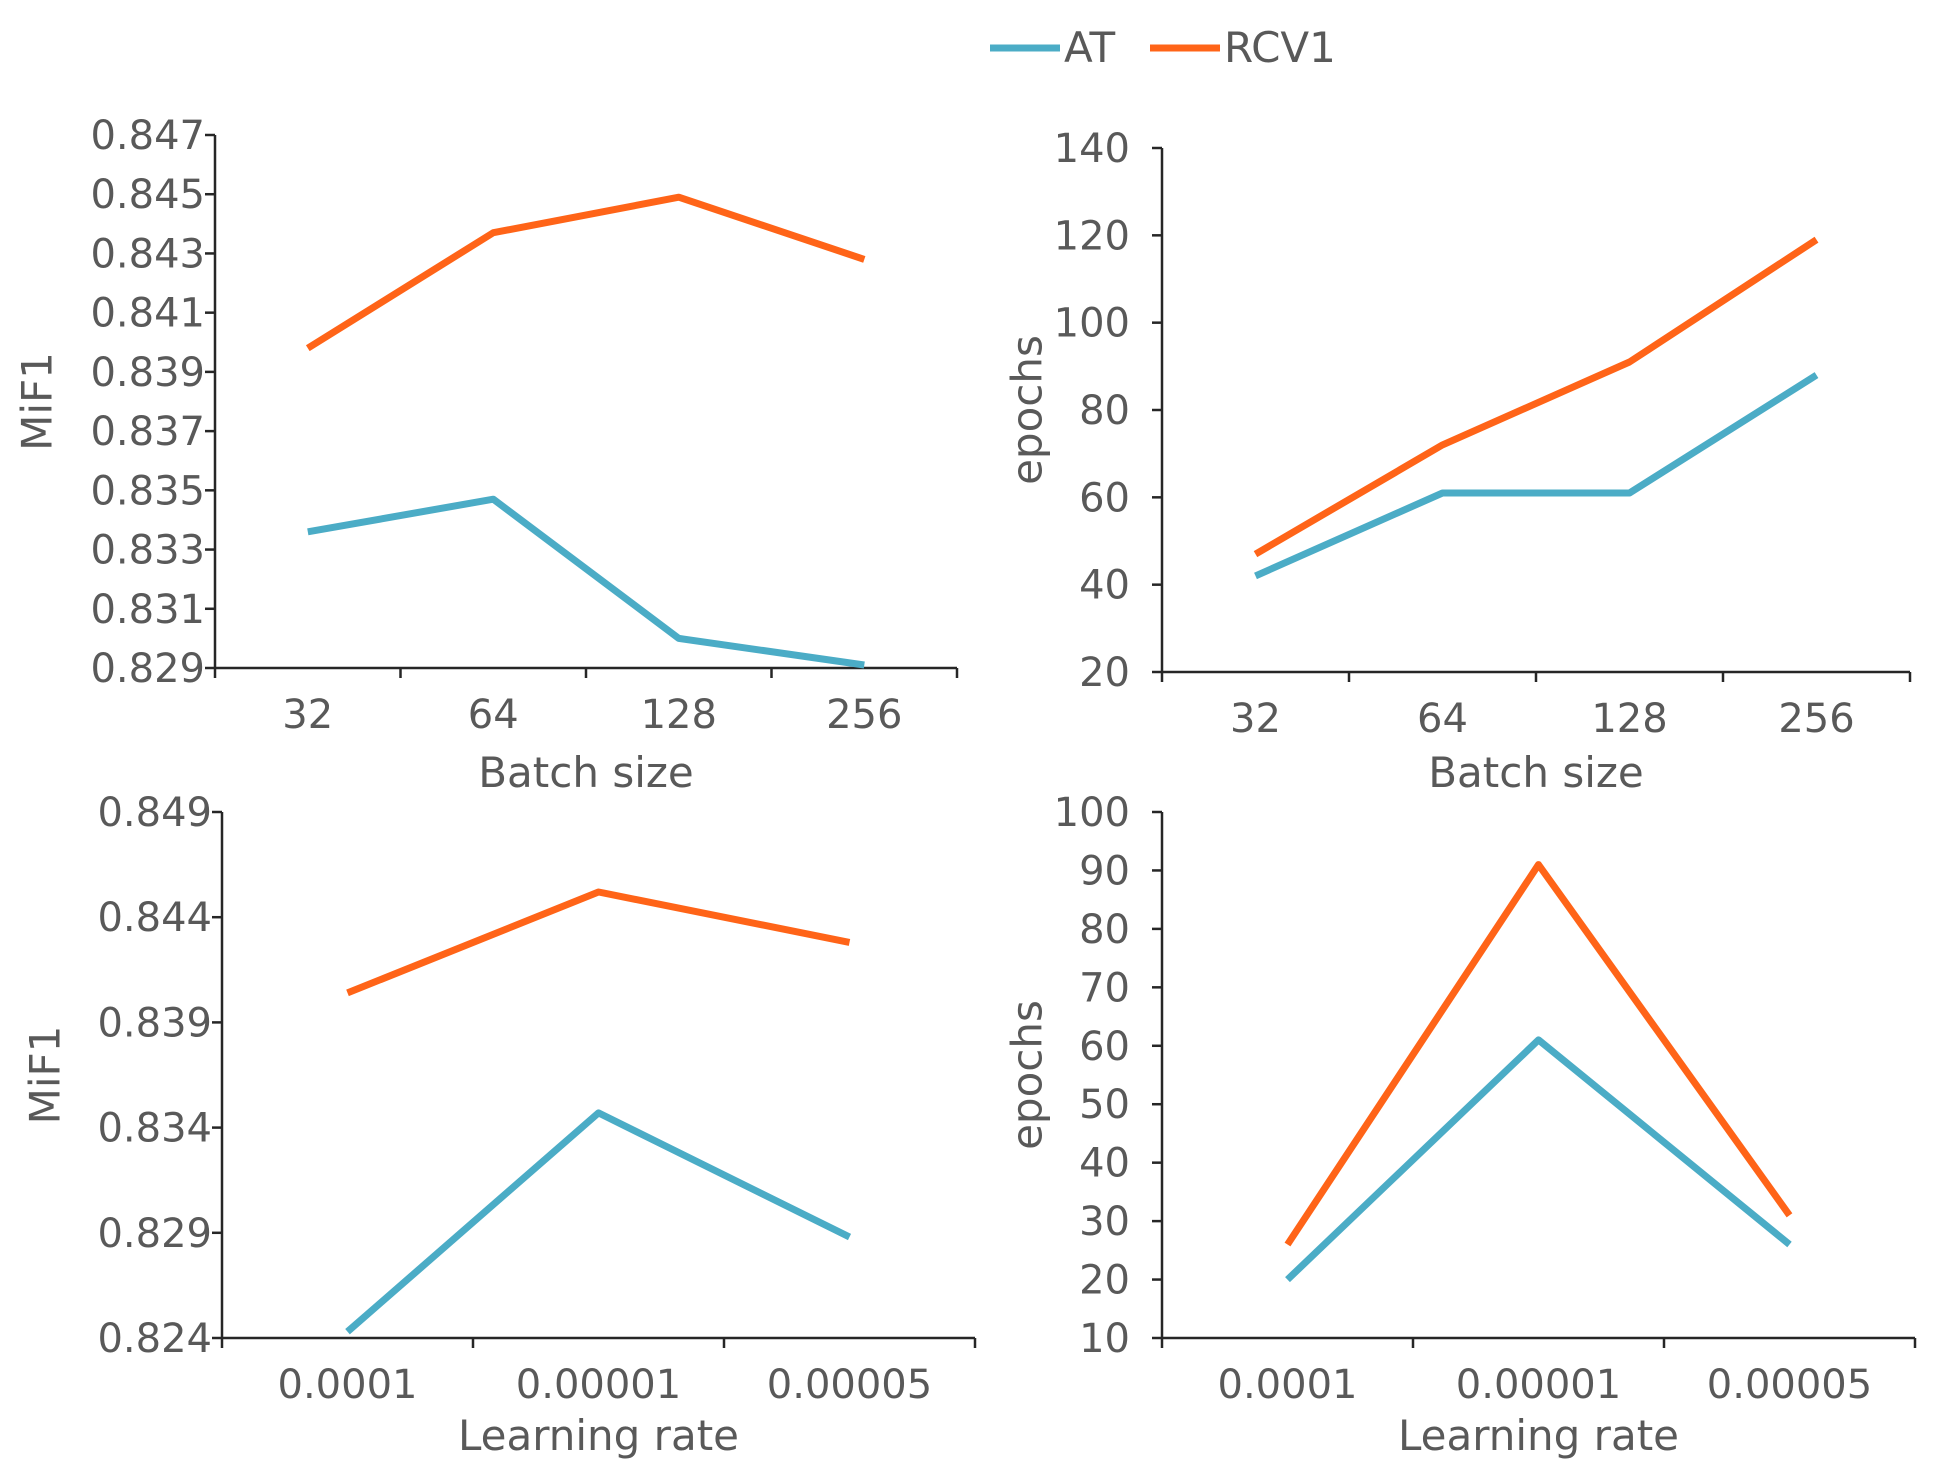 Image resolution: width=1943 pixels, height=1481 pixels. Describe the element at coordinates (154, 918) in the screenshot. I see `y-tick-label: 0.844` at that location.